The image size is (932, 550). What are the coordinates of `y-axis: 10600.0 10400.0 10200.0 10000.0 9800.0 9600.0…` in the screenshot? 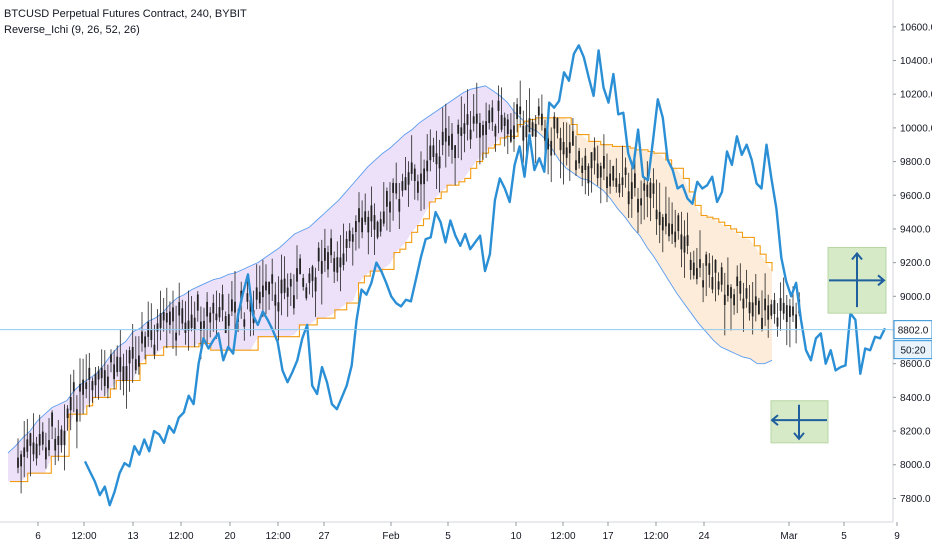 It's located at (912, 261).